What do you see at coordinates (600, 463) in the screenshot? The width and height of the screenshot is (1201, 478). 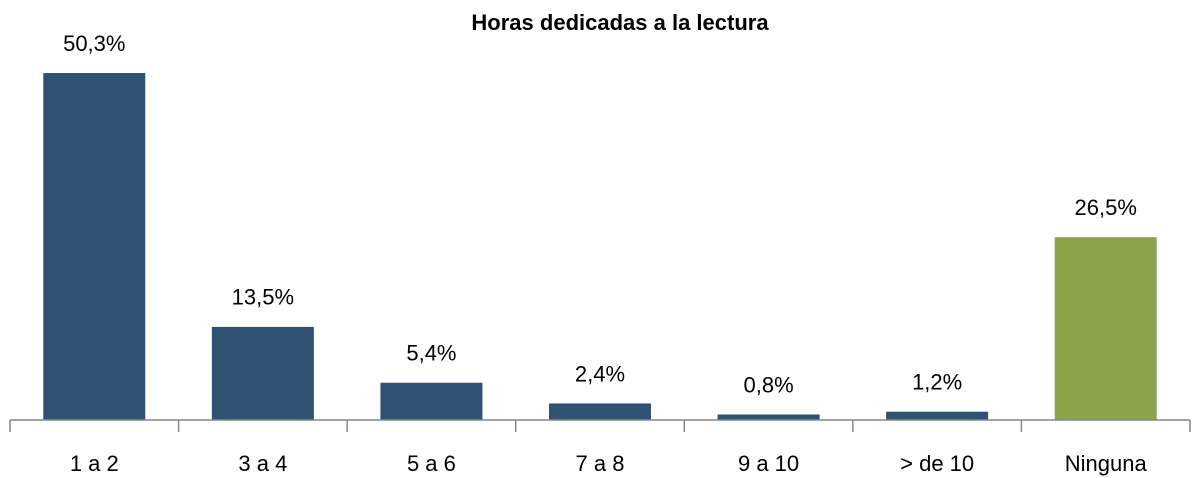 I see `x-tick-label: 7 a 8` at bounding box center [600, 463].